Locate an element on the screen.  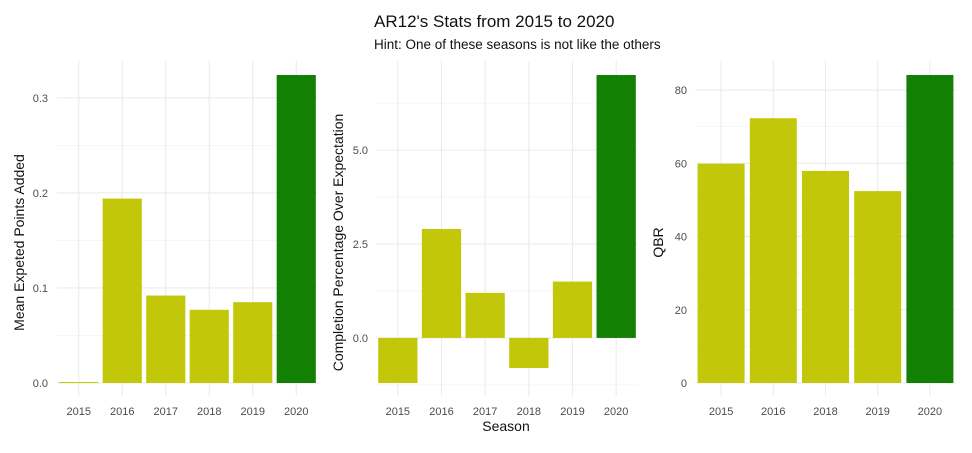
y-tick-label: 0 is located at coordinates (684, 384).